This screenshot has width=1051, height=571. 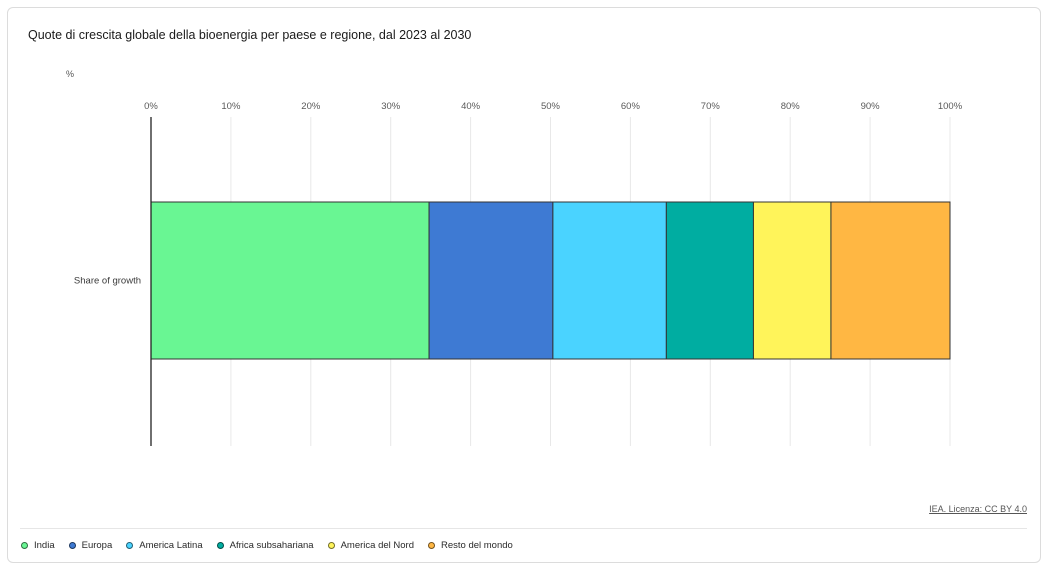 I want to click on legend-item: Europa, so click(x=90, y=545).